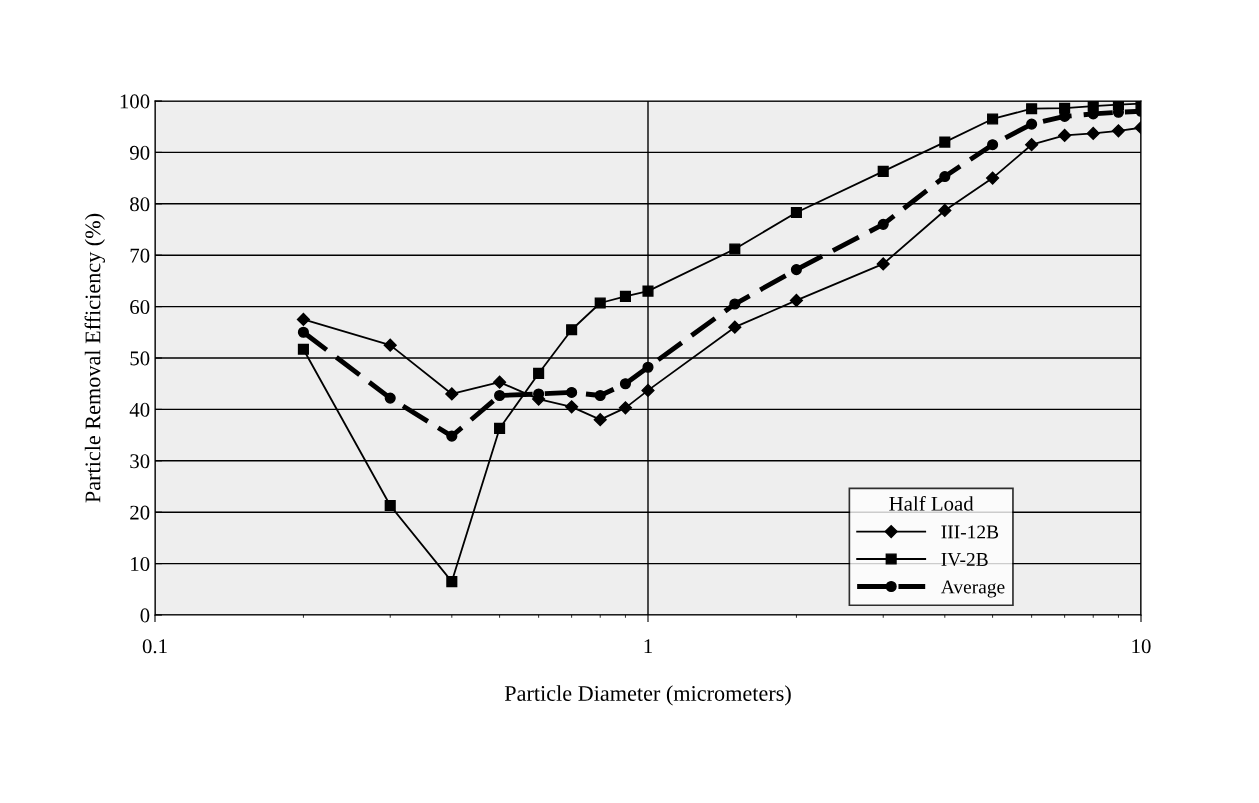 The image size is (1259, 803). Describe the element at coordinates (140, 307) in the screenshot. I see `y-tick-label: 60` at that location.